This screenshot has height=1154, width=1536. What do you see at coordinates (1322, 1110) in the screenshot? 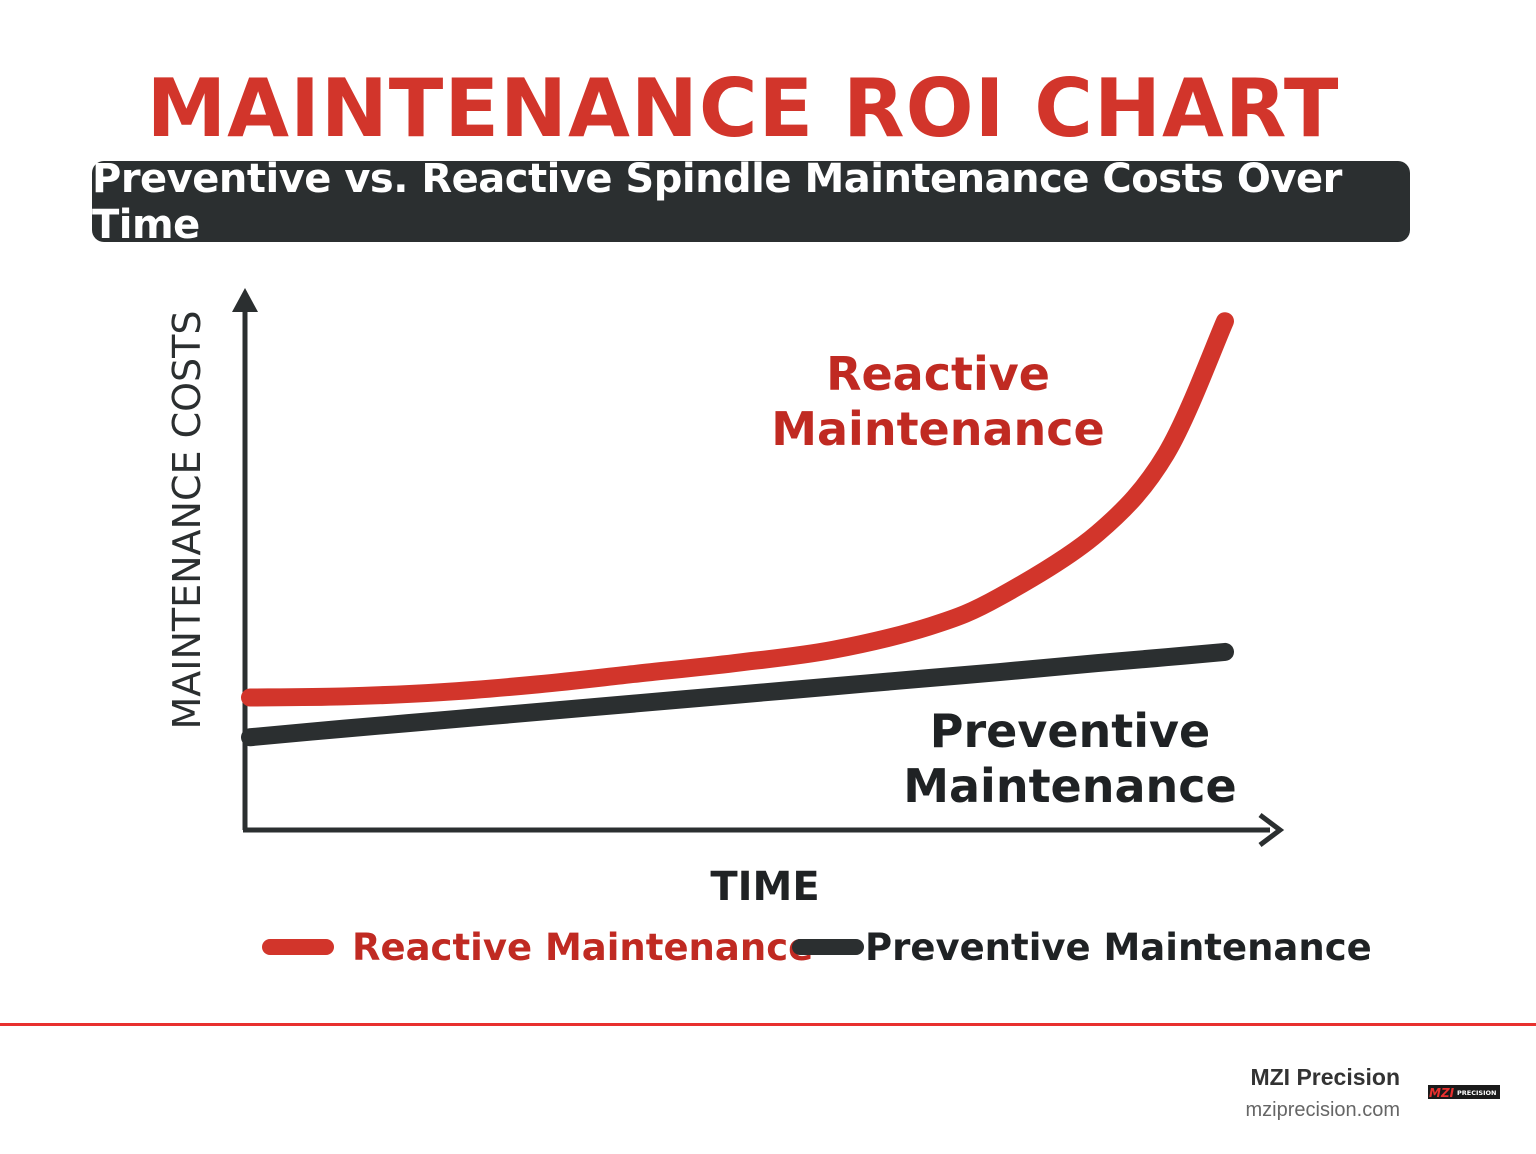
I see `website-link: mziprecision.com` at bounding box center [1322, 1110].